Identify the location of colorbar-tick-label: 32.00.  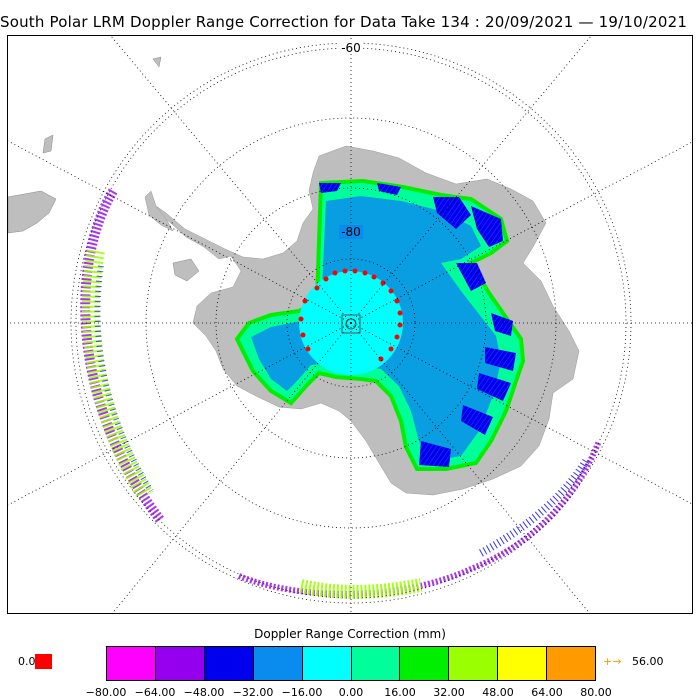
(449, 692).